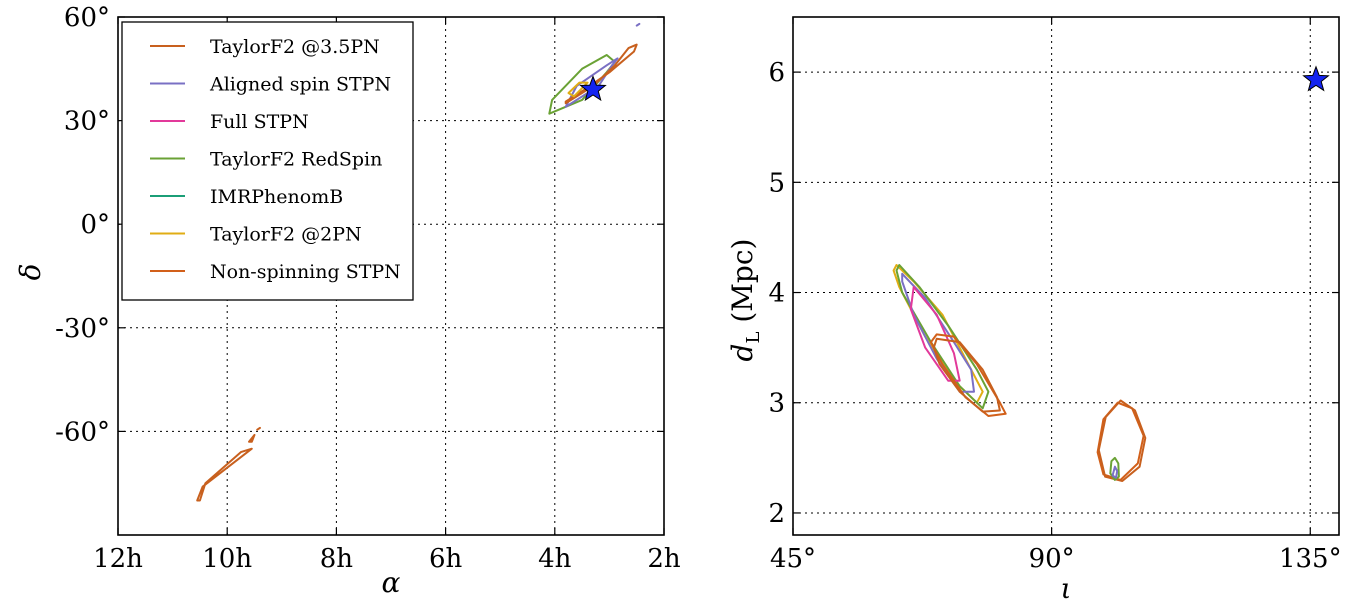 Image resolution: width=1347 pixels, height=604 pixels. Describe the element at coordinates (87, 18) in the screenshot. I see `left-y-tick-label: 60°` at that location.